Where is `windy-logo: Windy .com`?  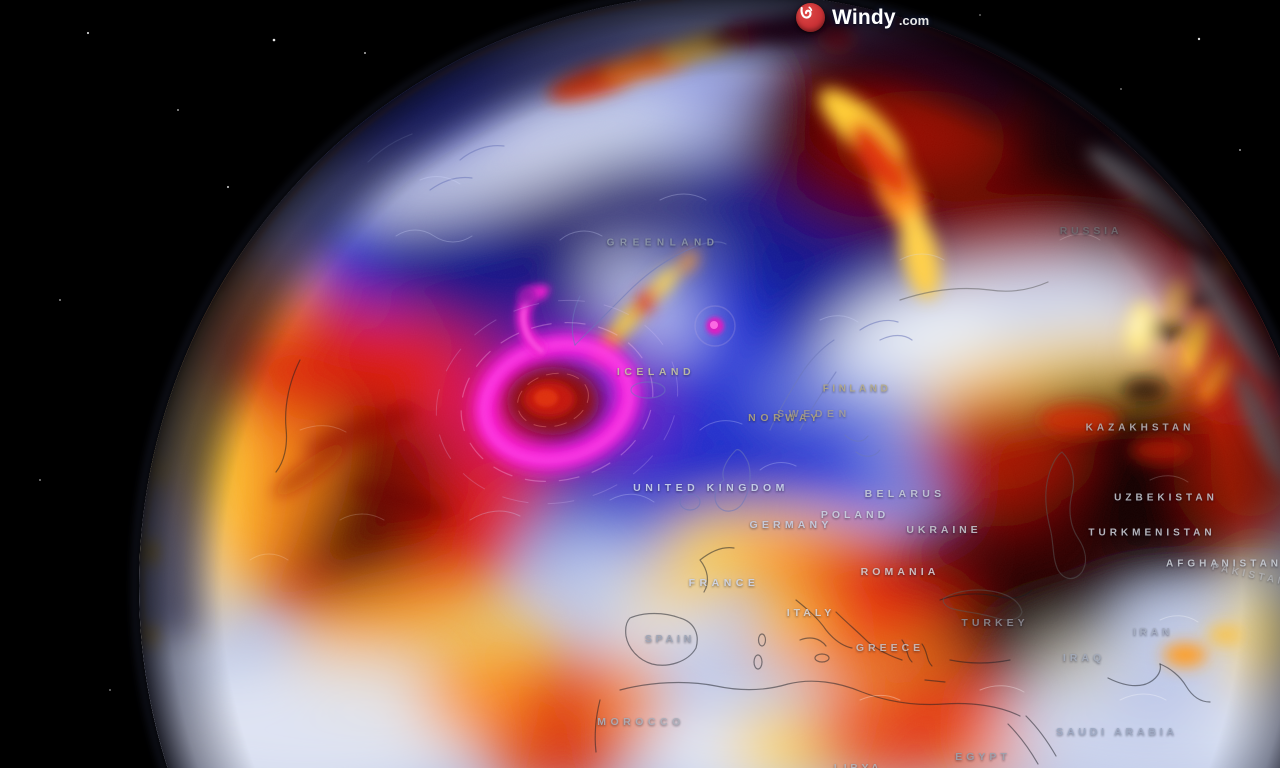 windy-logo: Windy .com is located at coordinates (862, 17).